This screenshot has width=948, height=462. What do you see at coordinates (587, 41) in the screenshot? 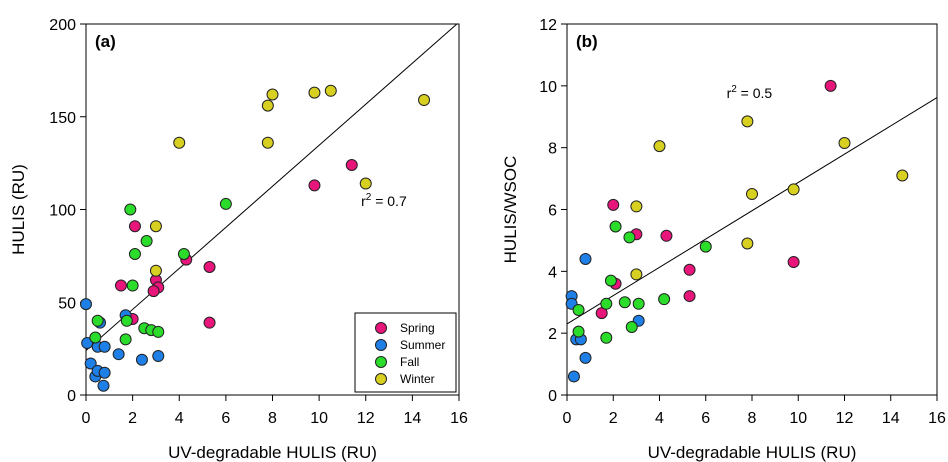
I see `panel-label: (b)` at bounding box center [587, 41].